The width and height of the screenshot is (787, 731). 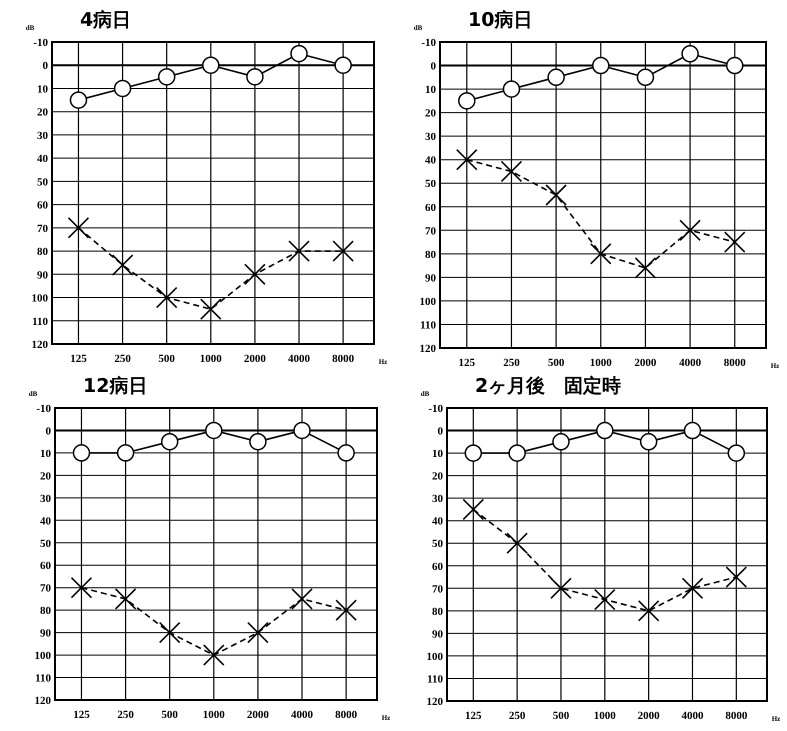 I want to click on chart-title: 10病日, so click(x=500, y=20).